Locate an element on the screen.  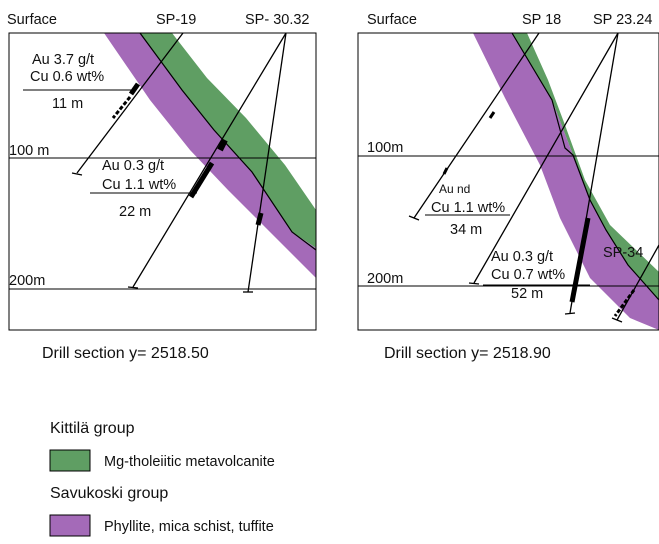
drill-hole-sp30-a is located at coordinates (209, 160).